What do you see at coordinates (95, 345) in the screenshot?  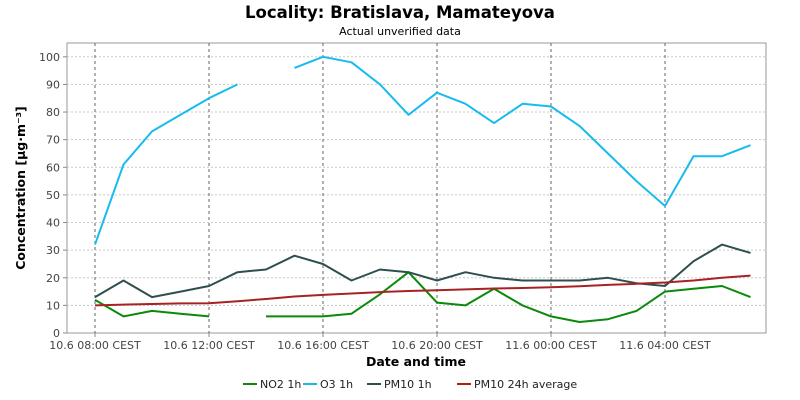 I see `x-tick-label: 10.6 08:00 CEST` at bounding box center [95, 345].